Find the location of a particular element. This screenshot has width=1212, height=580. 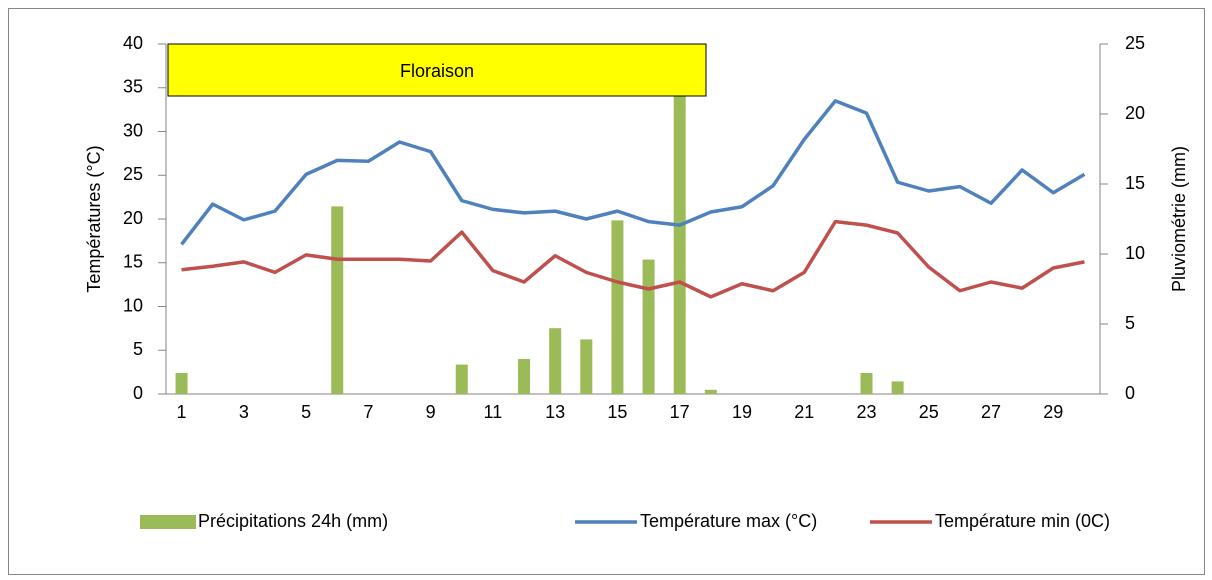

x-tick-label: 11 is located at coordinates (493, 412).